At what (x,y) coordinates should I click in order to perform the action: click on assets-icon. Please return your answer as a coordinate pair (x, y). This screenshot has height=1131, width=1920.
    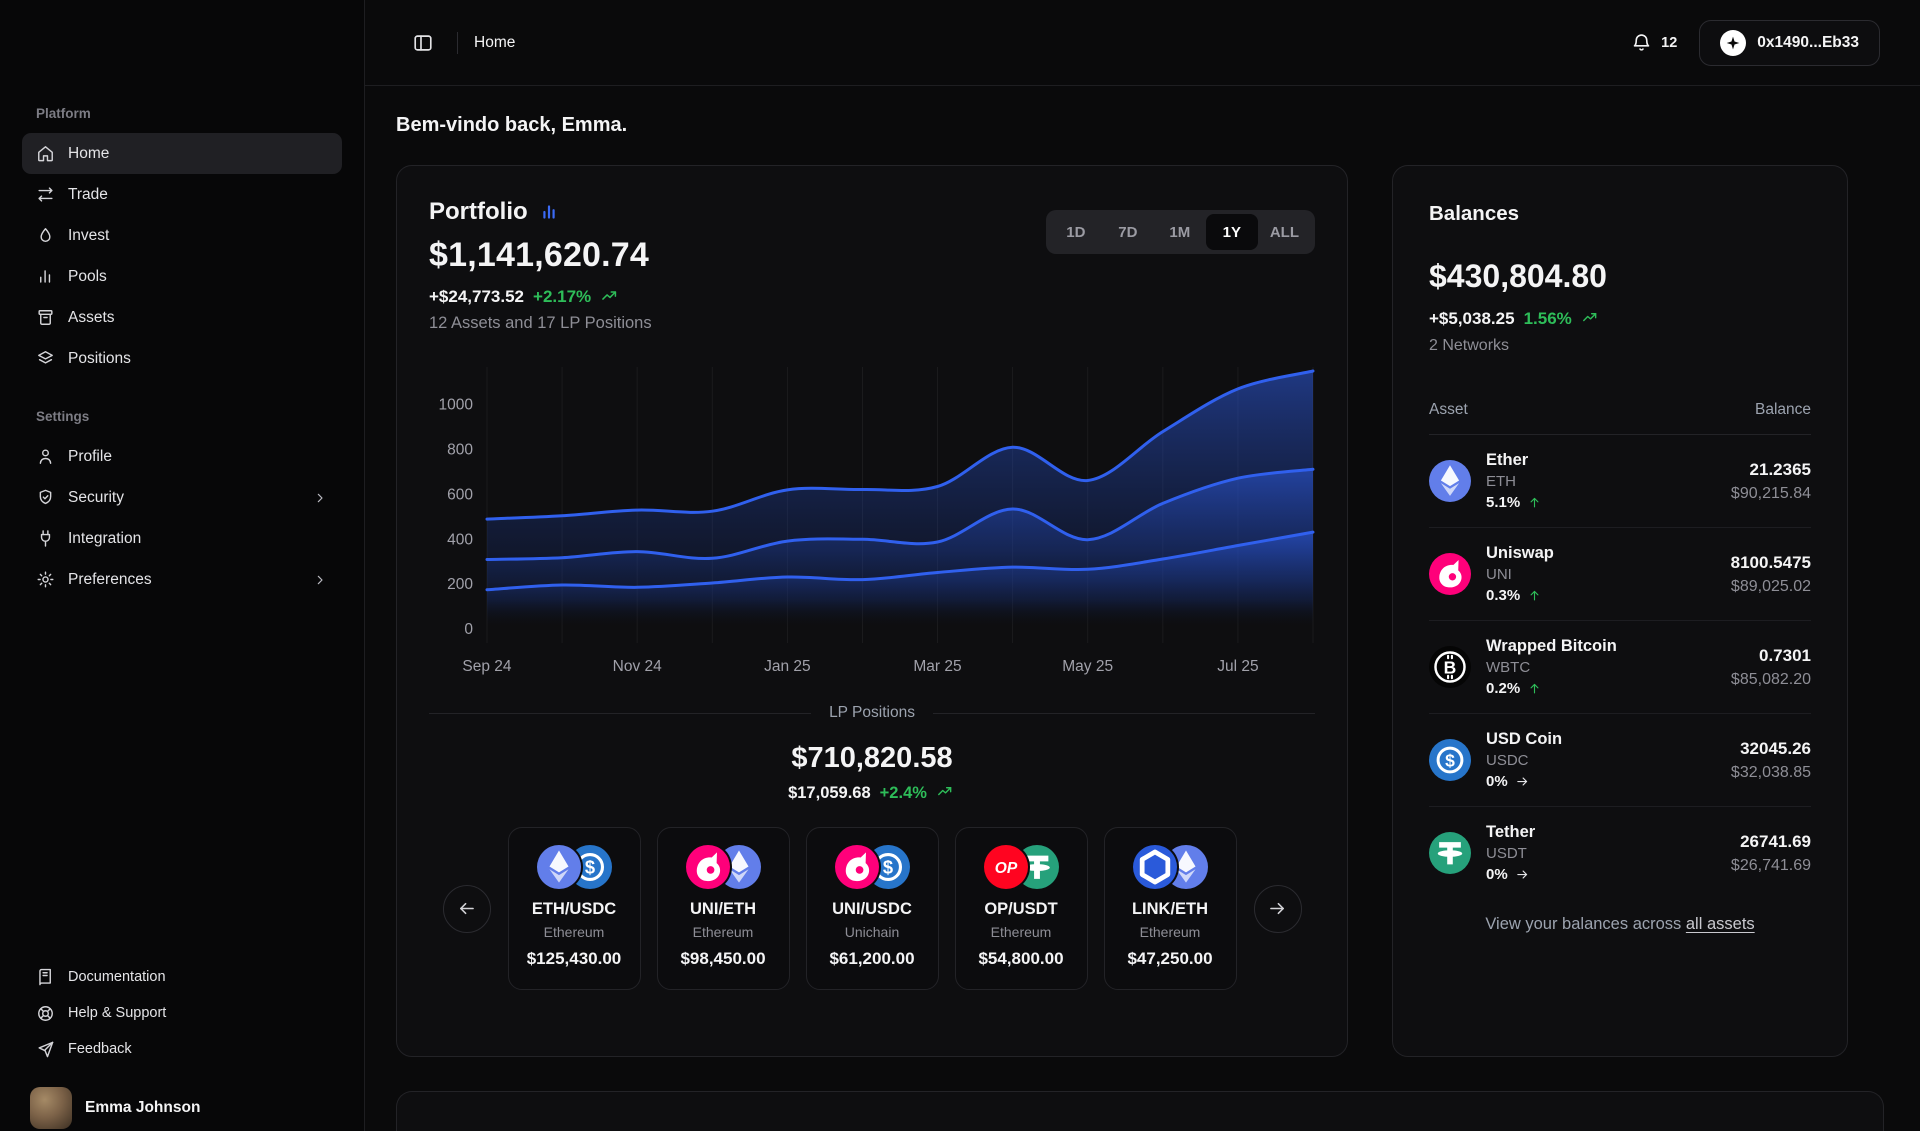
    Looking at the image, I should click on (45, 317).